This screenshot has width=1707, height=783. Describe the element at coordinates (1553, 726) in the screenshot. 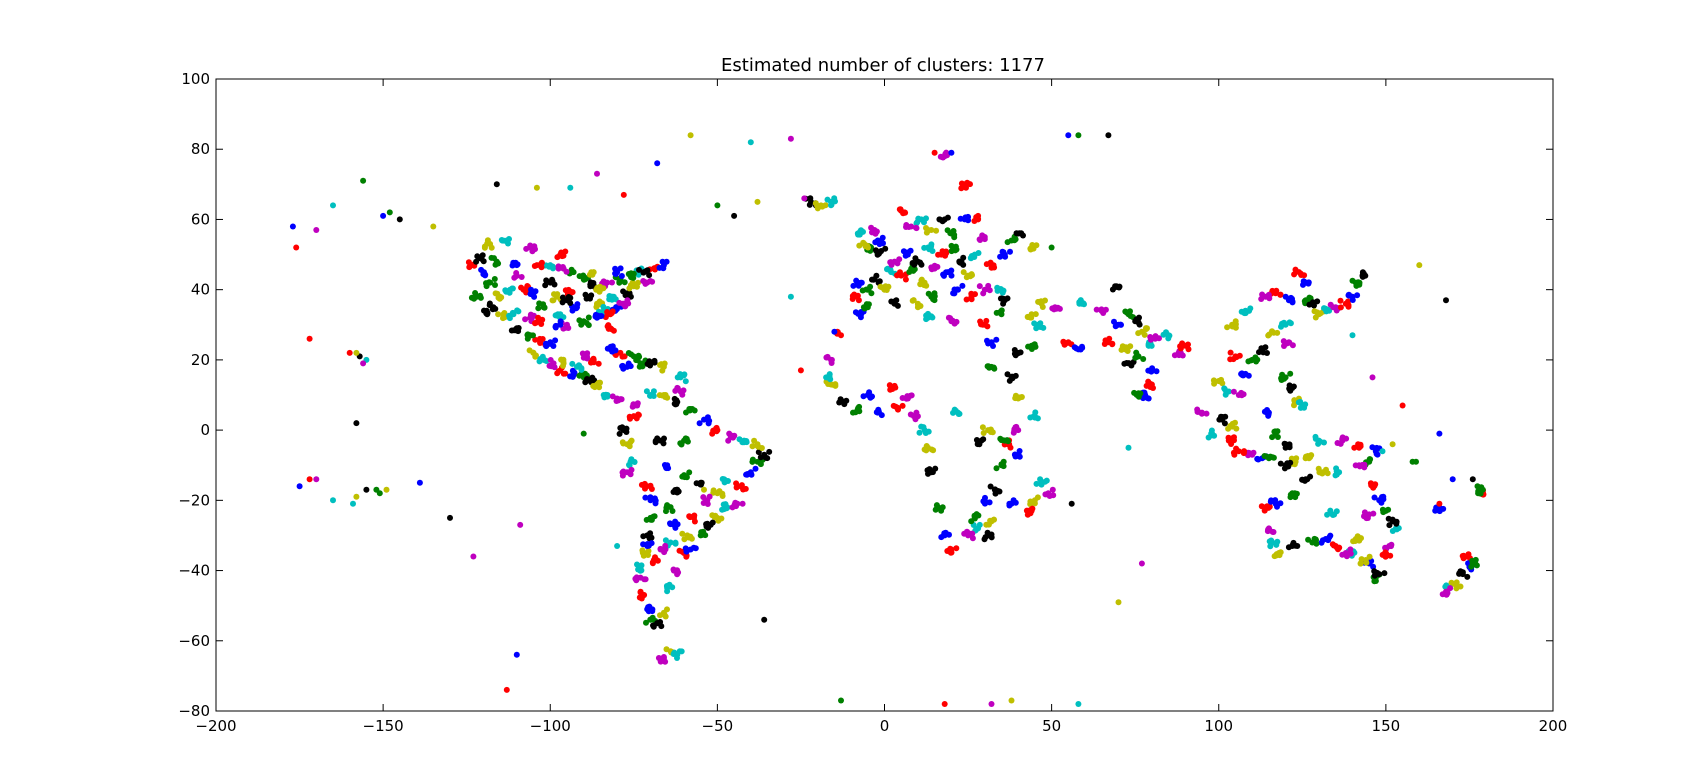

I see `x-tick-label: 200` at that location.